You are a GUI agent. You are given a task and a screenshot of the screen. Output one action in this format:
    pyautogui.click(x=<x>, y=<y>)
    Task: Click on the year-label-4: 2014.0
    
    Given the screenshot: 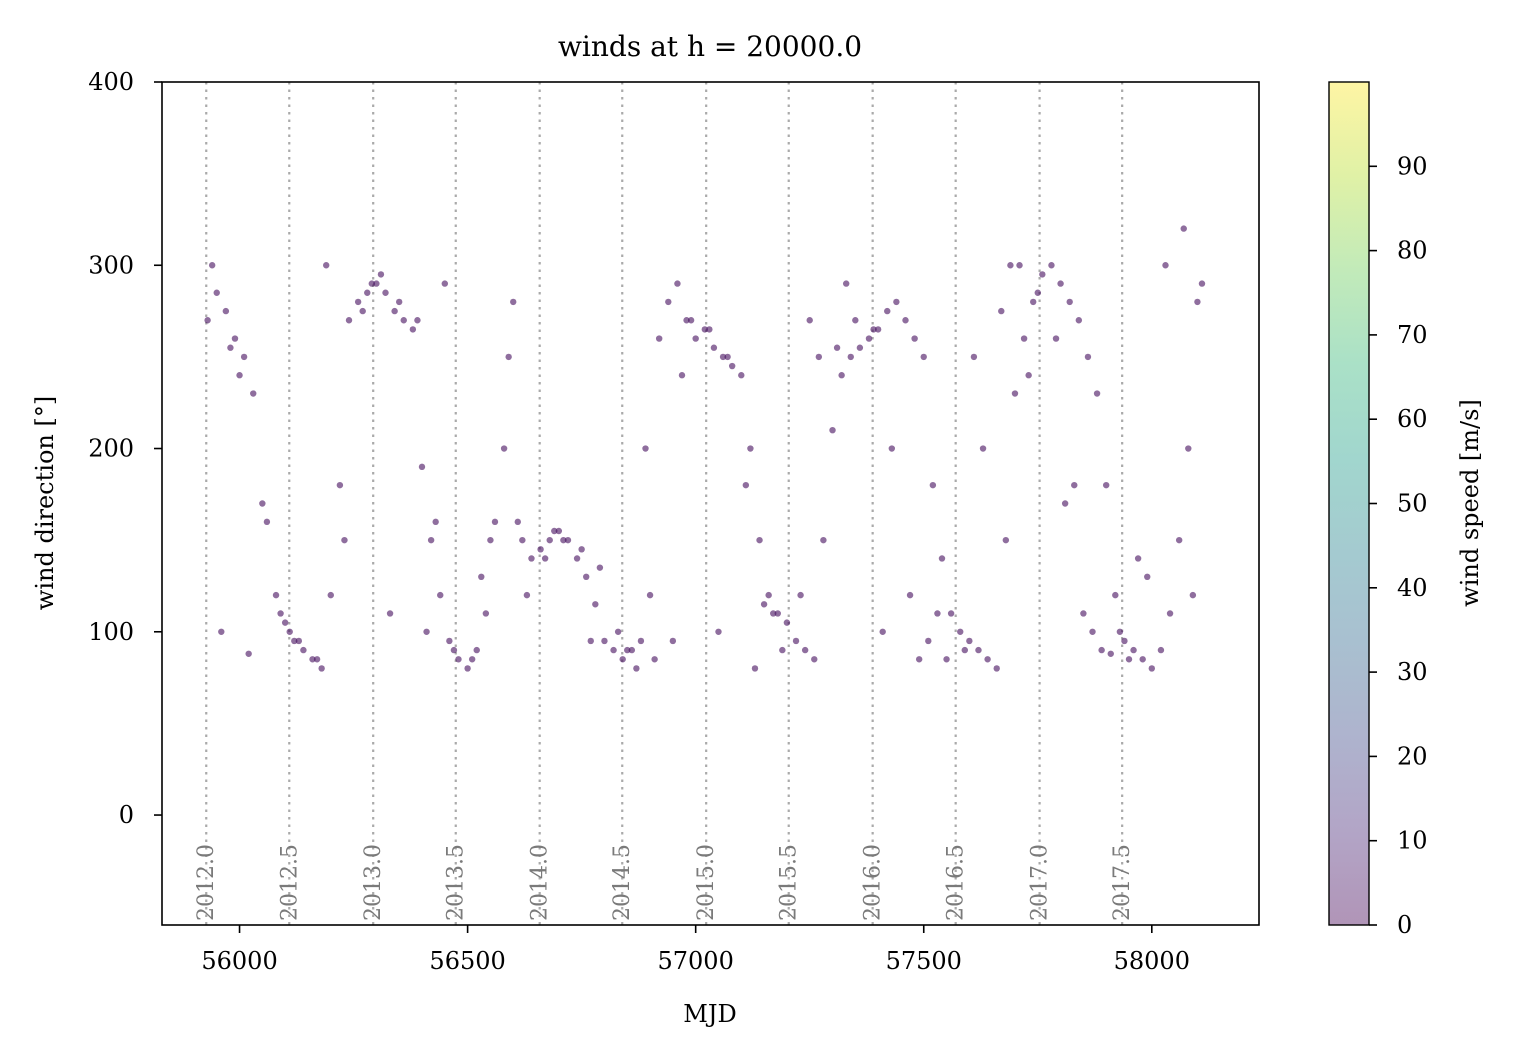 What is the action you would take?
    pyautogui.click(x=540, y=882)
    